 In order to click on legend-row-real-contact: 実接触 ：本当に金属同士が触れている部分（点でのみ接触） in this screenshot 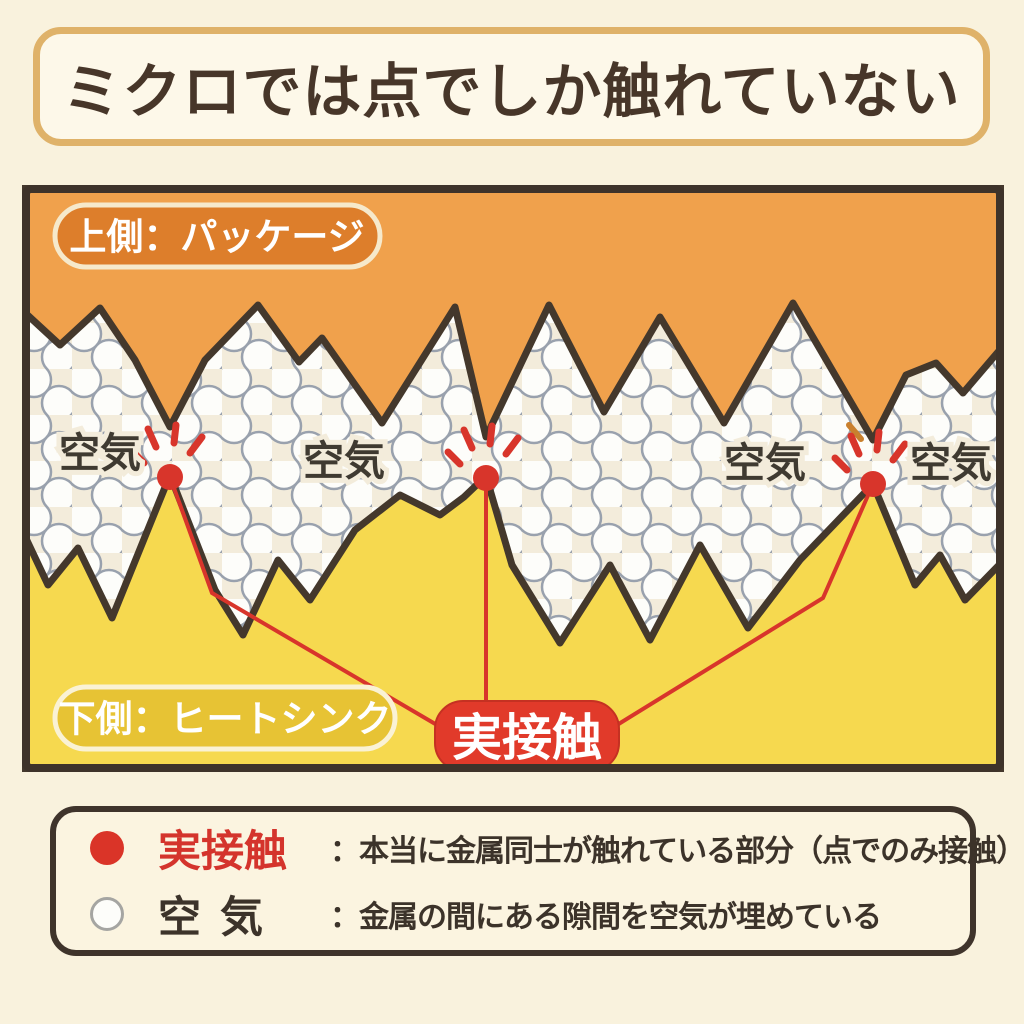, I will do `click(553, 848)`.